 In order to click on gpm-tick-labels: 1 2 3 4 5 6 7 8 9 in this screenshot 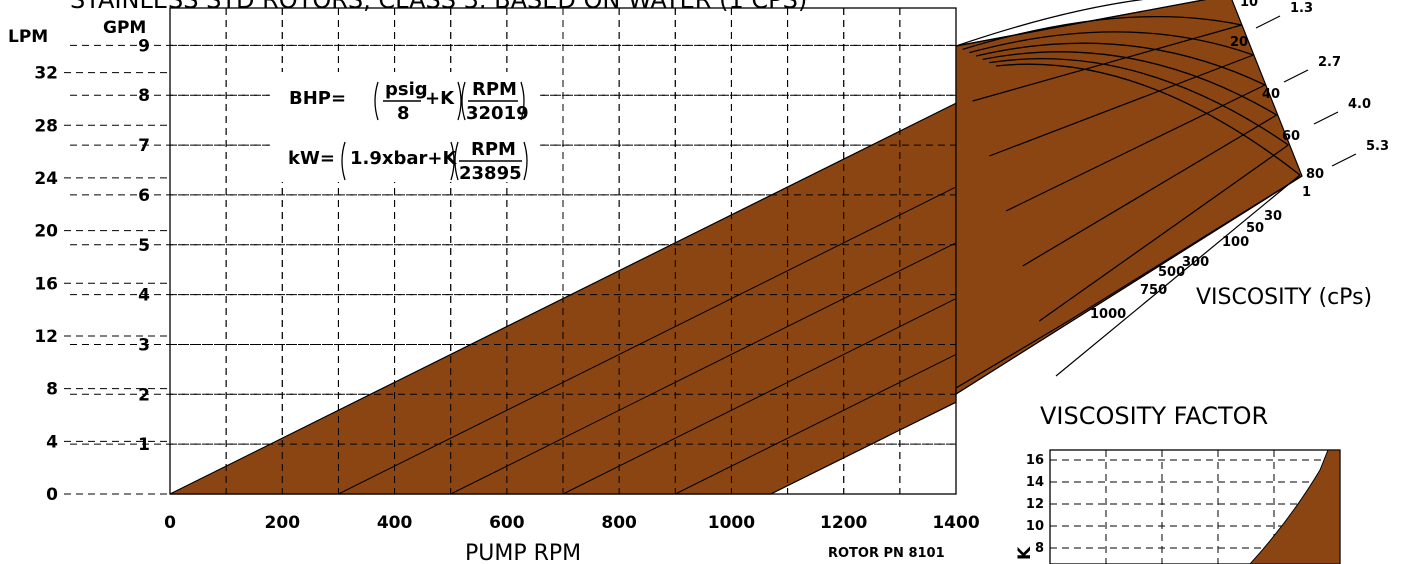, I will do `click(144, 245)`.